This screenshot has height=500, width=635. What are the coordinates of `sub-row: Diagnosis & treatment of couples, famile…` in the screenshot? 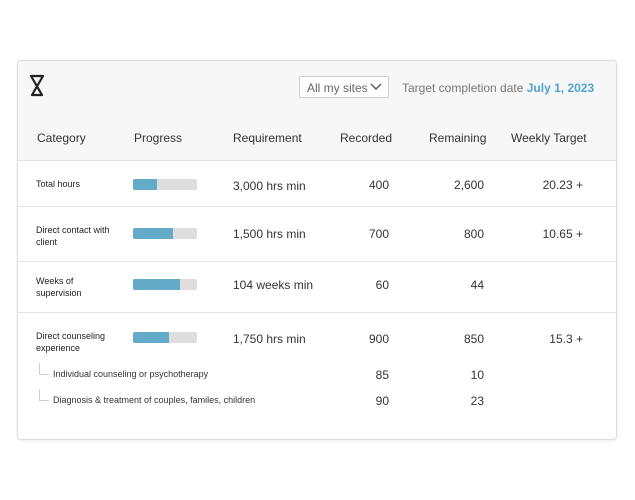 It's located at (317, 400).